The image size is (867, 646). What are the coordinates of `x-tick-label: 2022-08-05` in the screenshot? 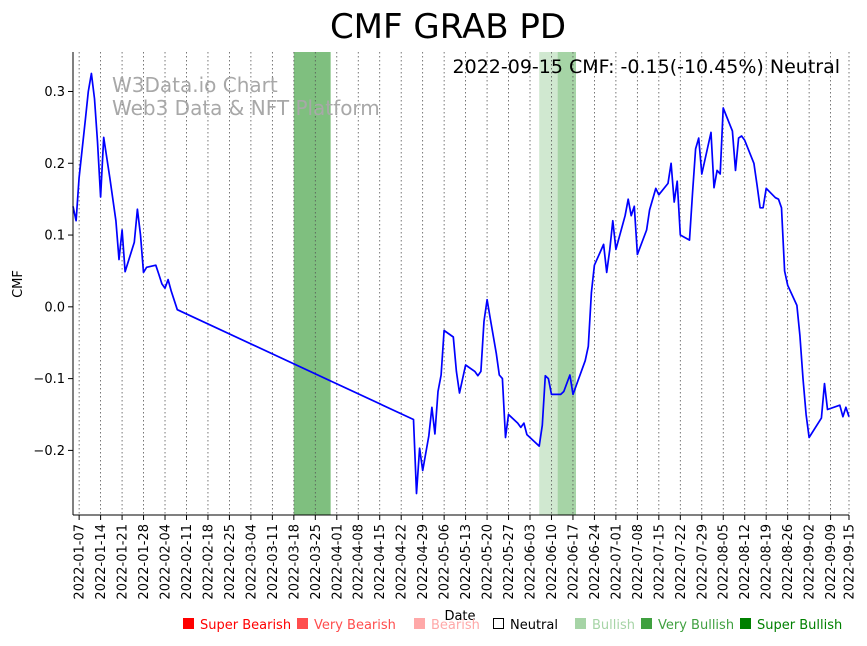 It's located at (724, 562).